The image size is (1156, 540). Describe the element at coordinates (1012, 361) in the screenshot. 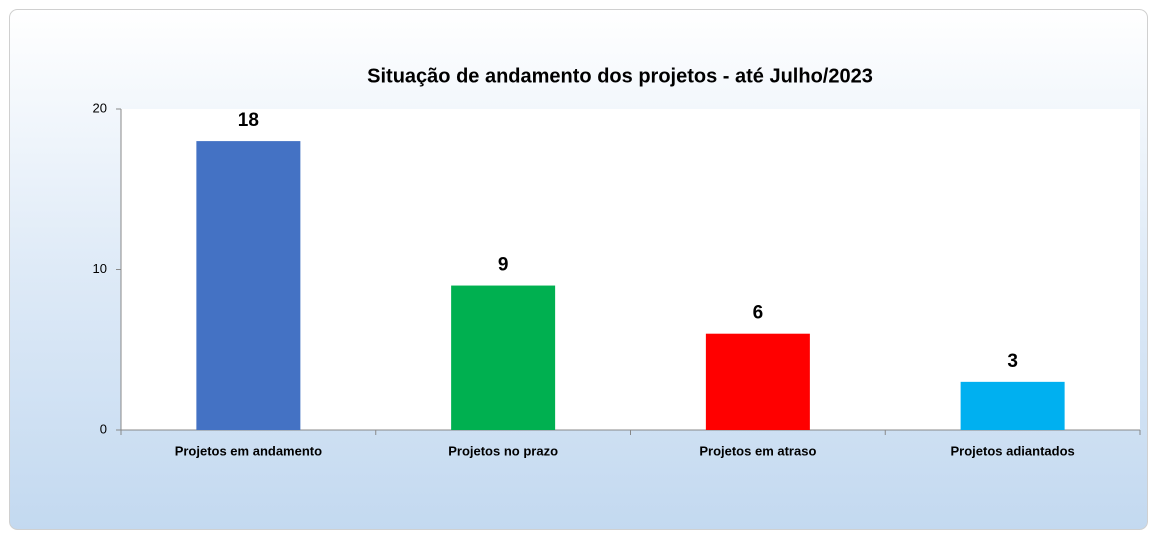

I see `data-label: 3` at that location.